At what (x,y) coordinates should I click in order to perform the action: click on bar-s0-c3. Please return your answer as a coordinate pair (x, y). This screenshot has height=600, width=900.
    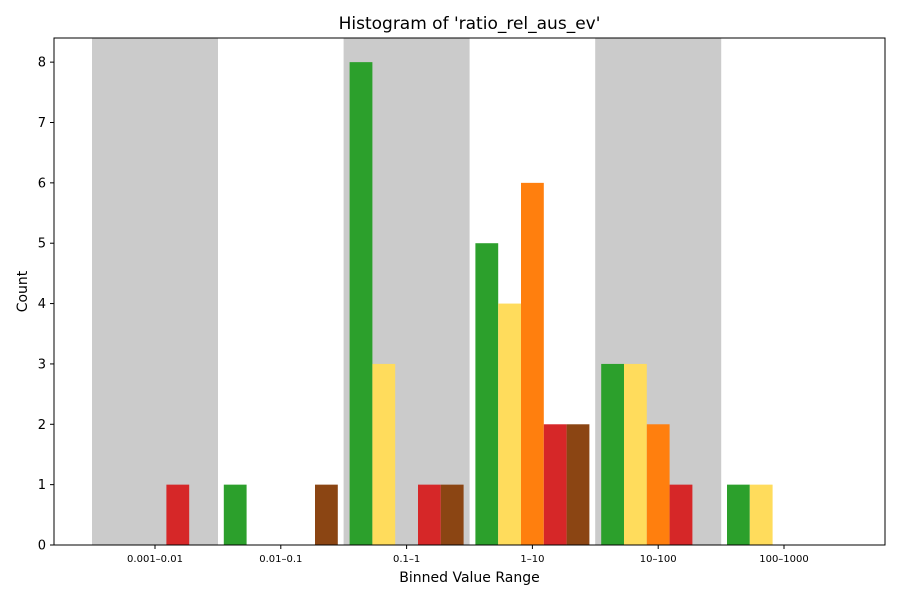
    Looking at the image, I should click on (487, 394).